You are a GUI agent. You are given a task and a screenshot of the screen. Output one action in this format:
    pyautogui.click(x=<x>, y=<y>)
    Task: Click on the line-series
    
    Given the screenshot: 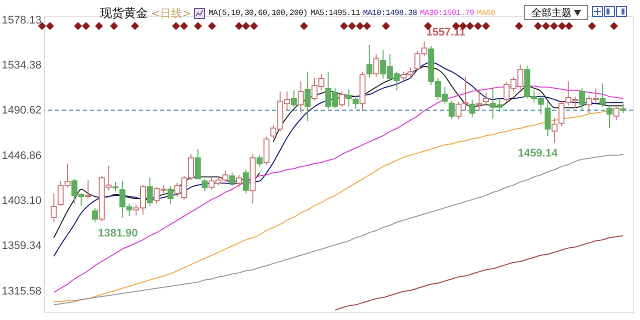 What is the action you would take?
    pyautogui.click(x=479, y=272)
    